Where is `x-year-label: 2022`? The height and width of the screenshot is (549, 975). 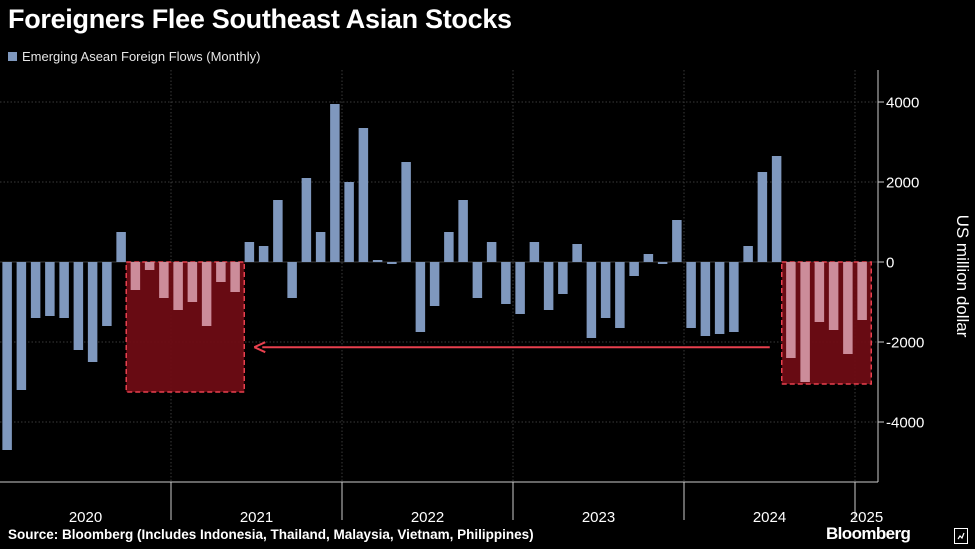
x-year-label: 2022 is located at coordinates (427, 517).